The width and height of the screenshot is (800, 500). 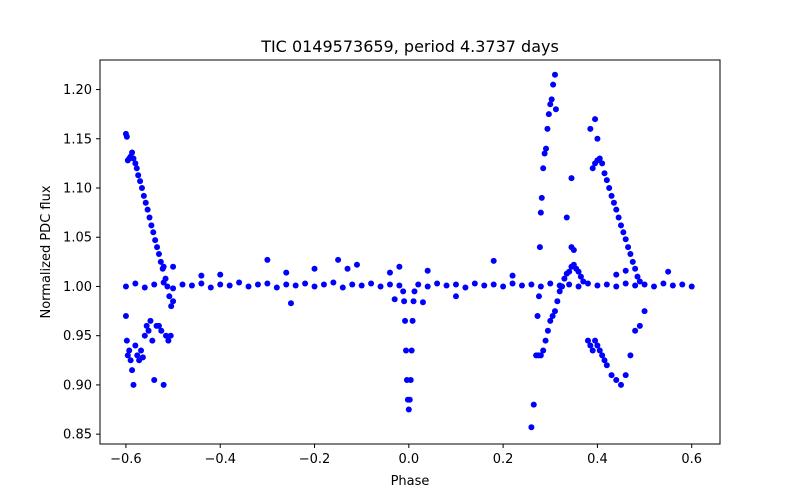 I want to click on y-axis: 0.85 0.90 0.95 1.00 1.05 1.10 1.15 1.20, so click(x=81, y=263).